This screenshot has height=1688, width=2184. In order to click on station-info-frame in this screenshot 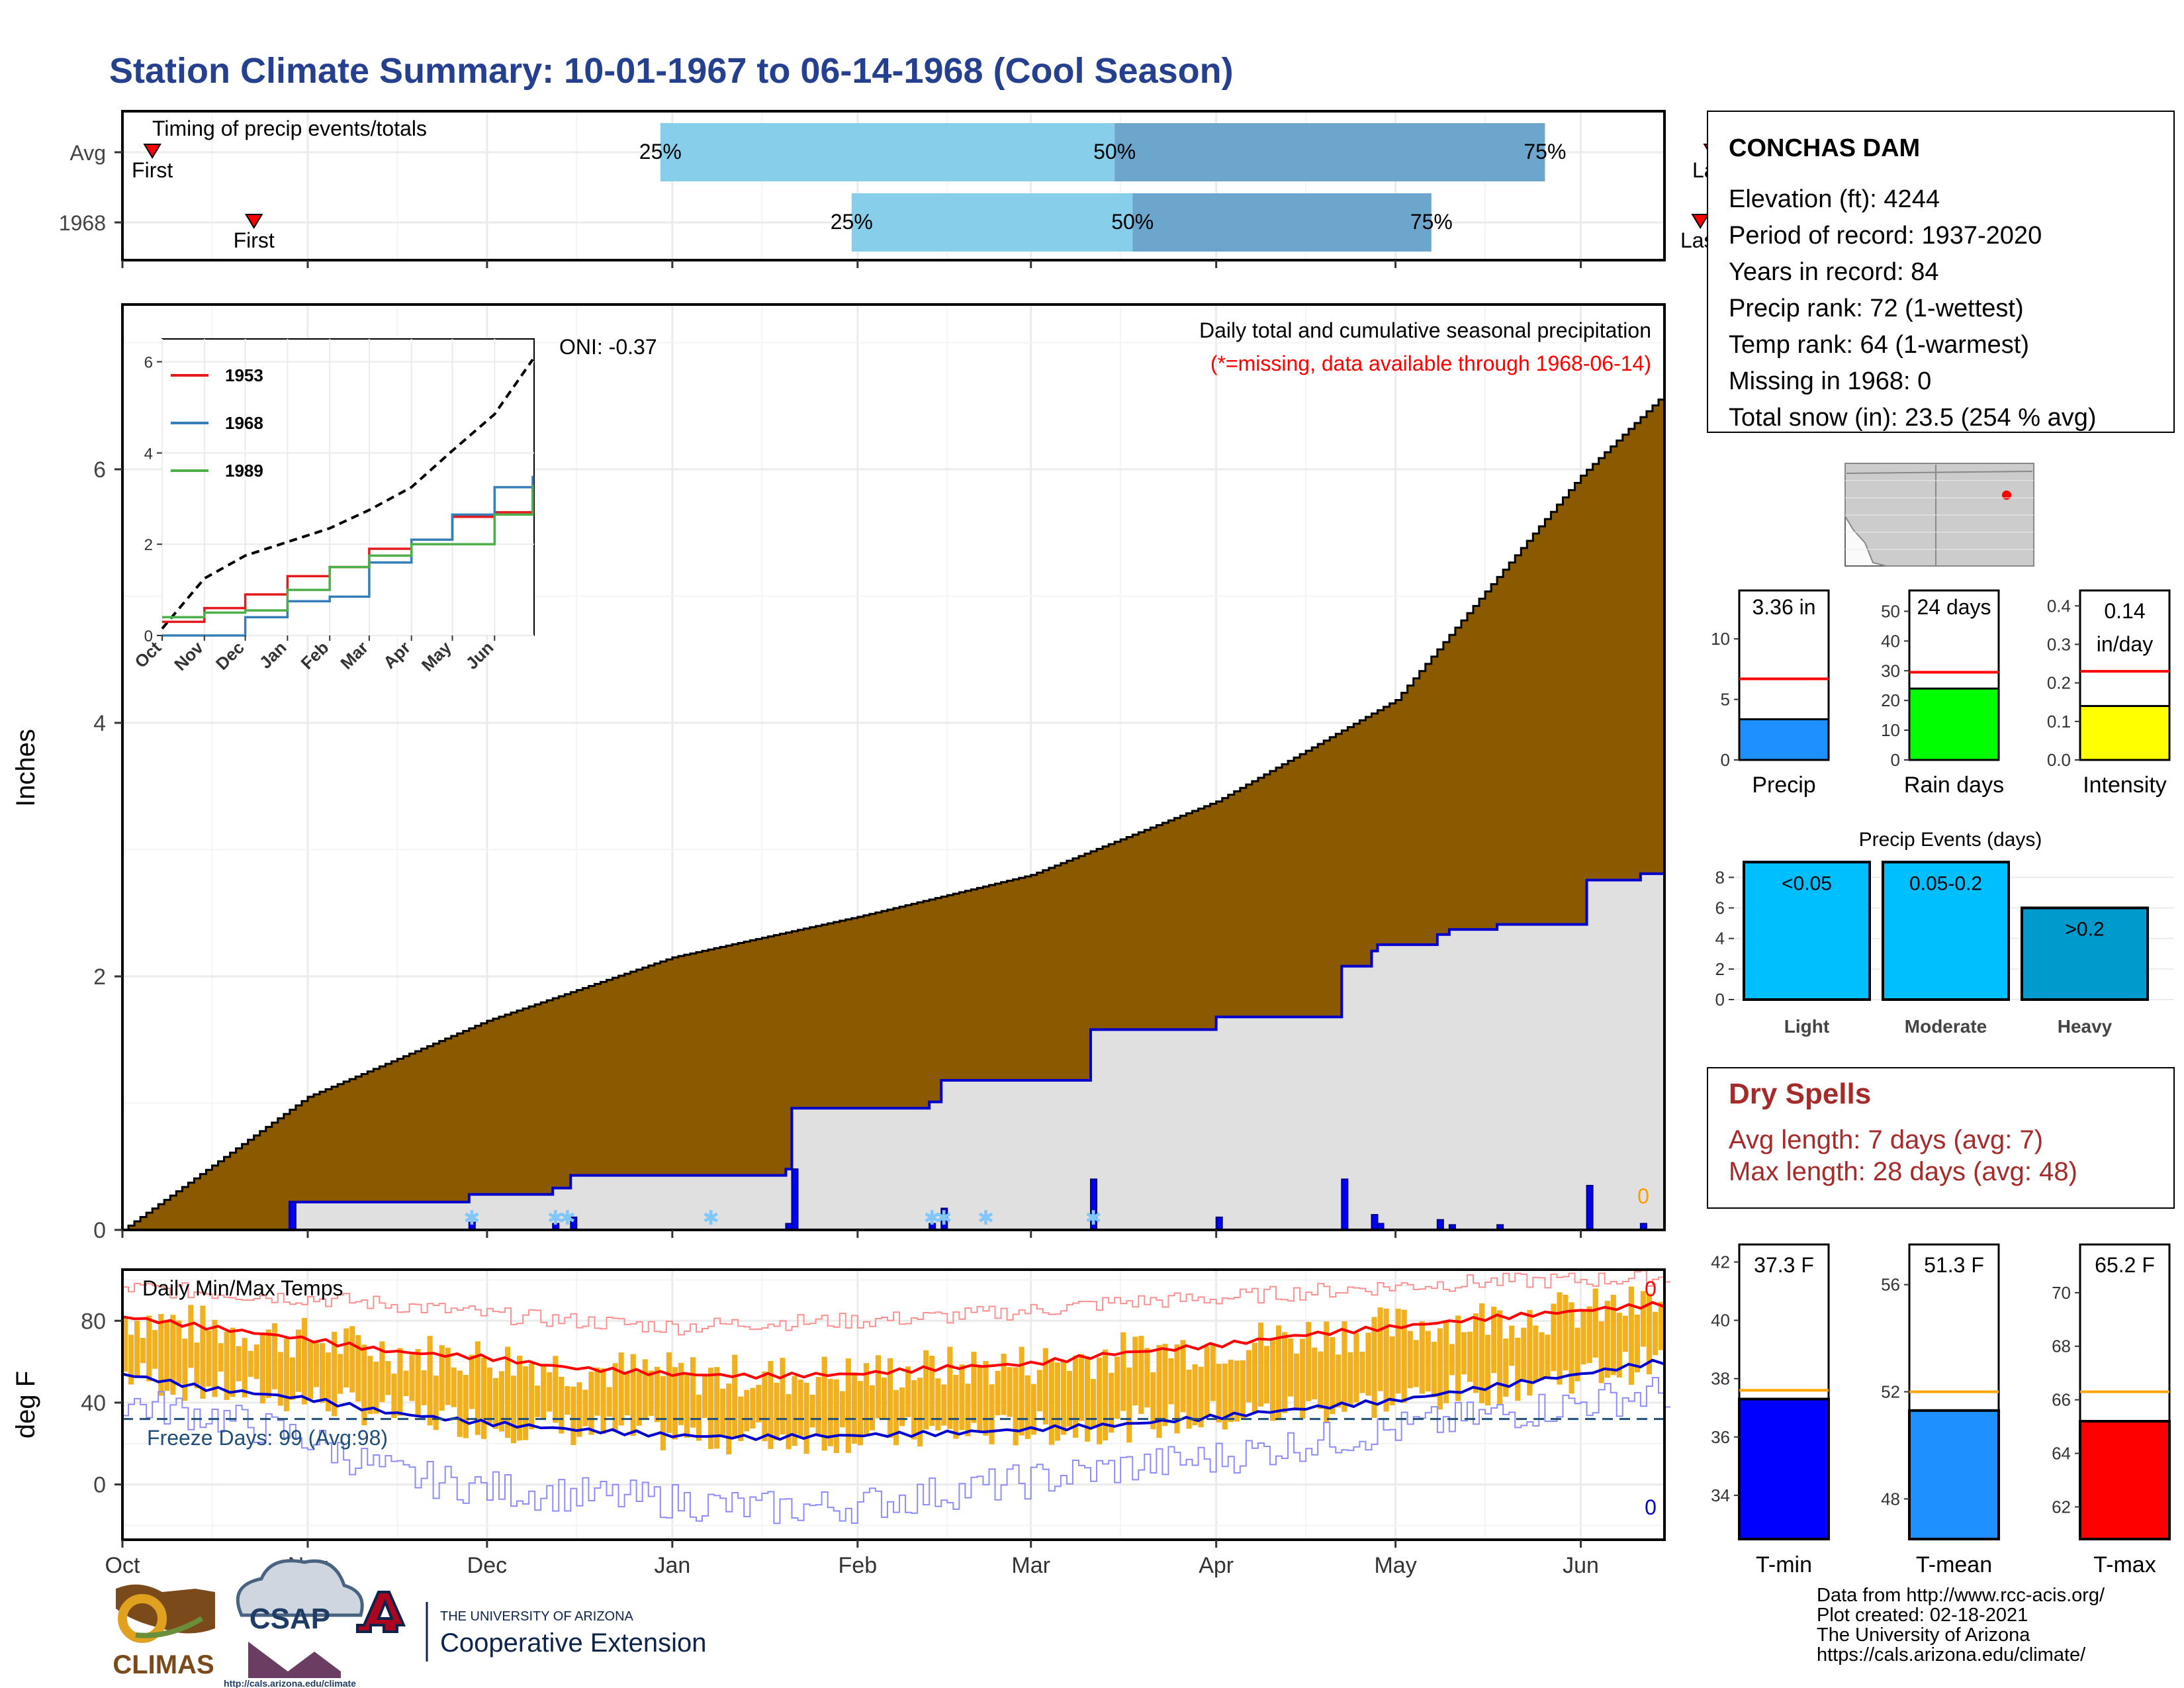, I will do `click(1941, 272)`.